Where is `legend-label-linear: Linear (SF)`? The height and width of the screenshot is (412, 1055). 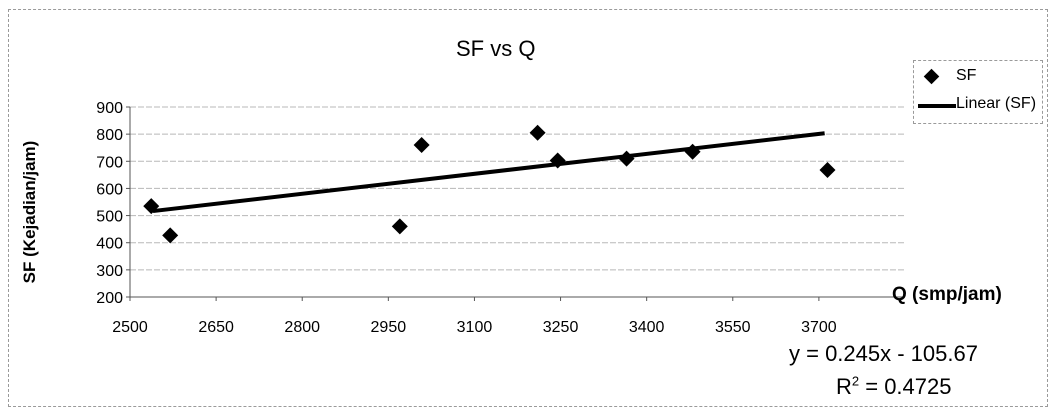
legend-label-linear: Linear (SF) is located at coordinates (996, 103).